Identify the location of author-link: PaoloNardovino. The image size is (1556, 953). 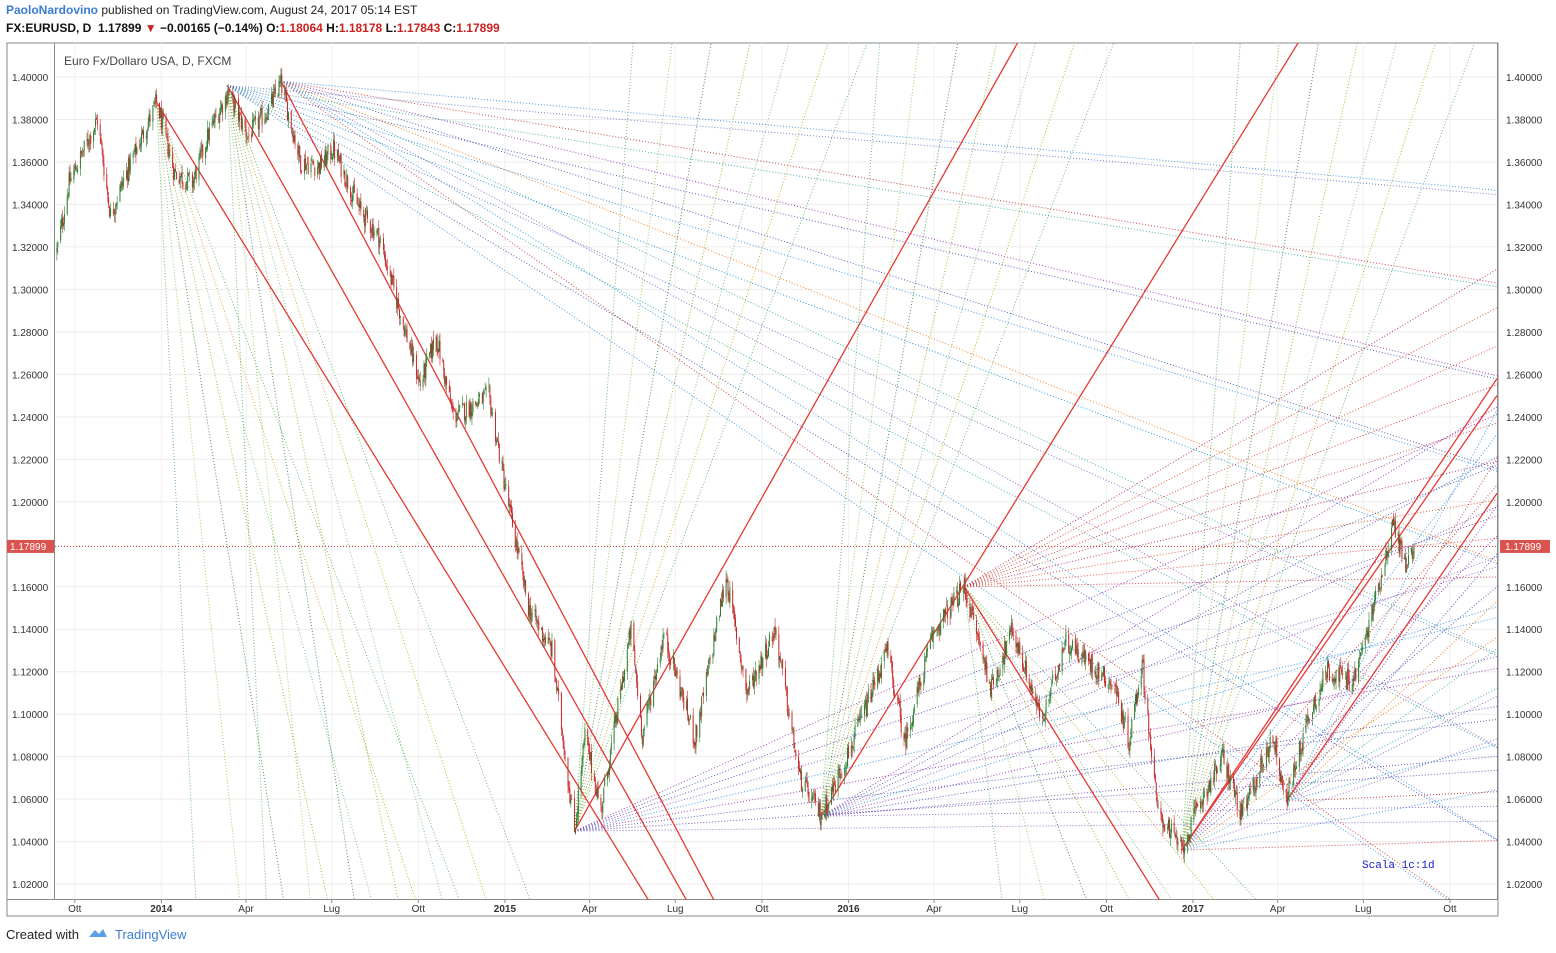
(52, 10).